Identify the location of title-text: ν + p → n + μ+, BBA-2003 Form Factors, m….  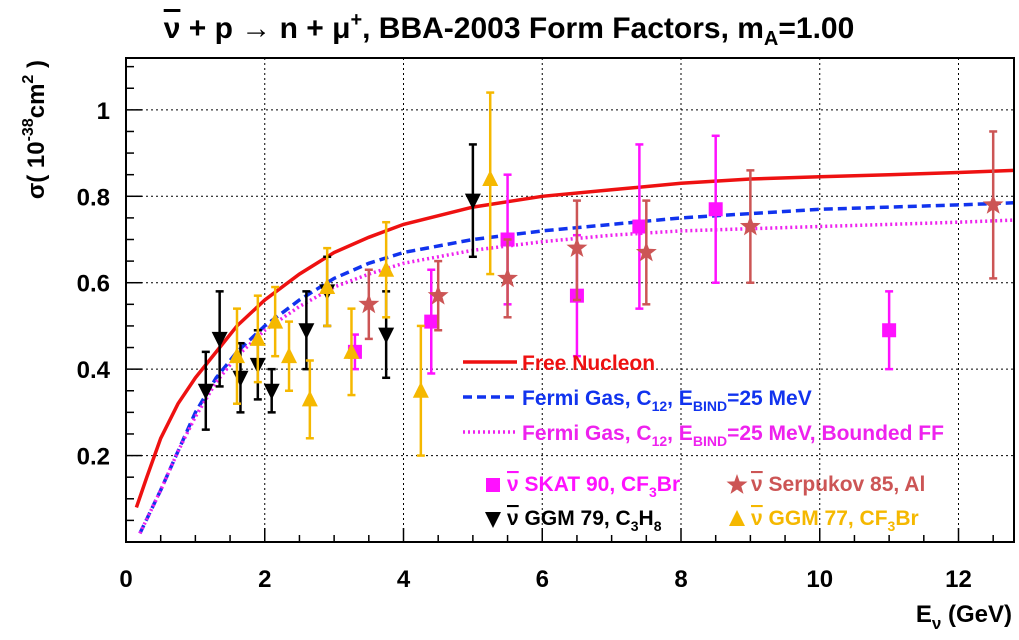
(509, 29).